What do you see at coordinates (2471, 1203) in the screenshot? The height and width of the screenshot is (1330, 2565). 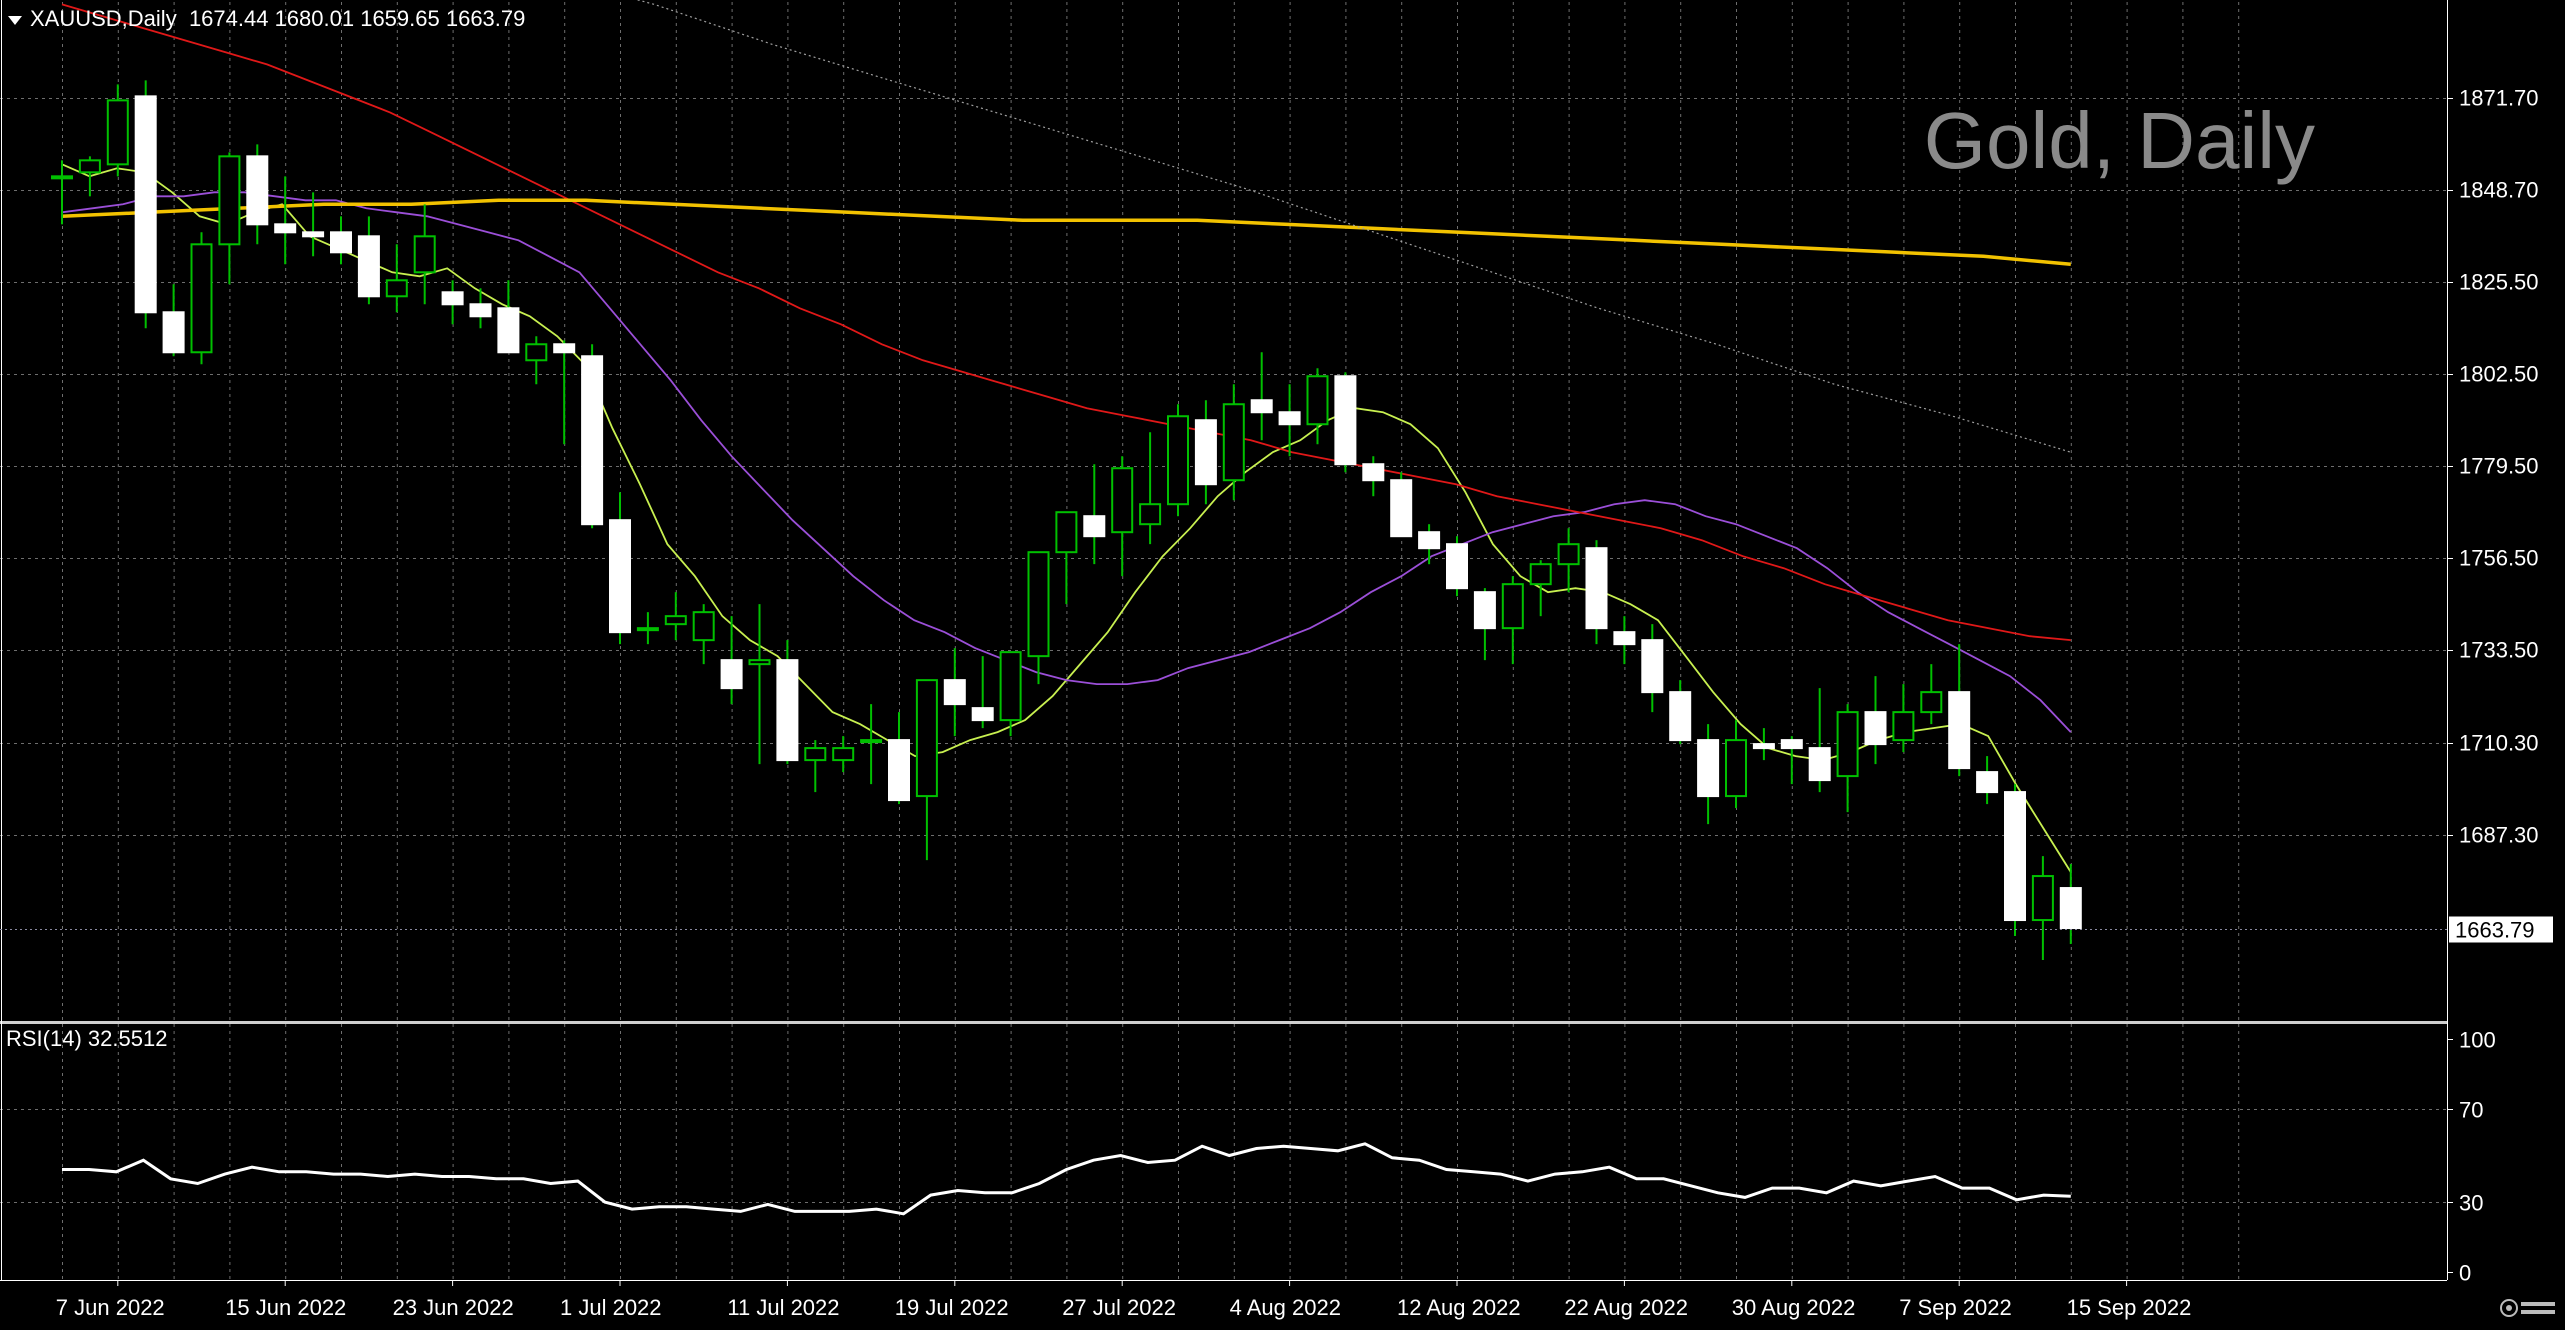 I see `rsi-tick-label: 30` at bounding box center [2471, 1203].